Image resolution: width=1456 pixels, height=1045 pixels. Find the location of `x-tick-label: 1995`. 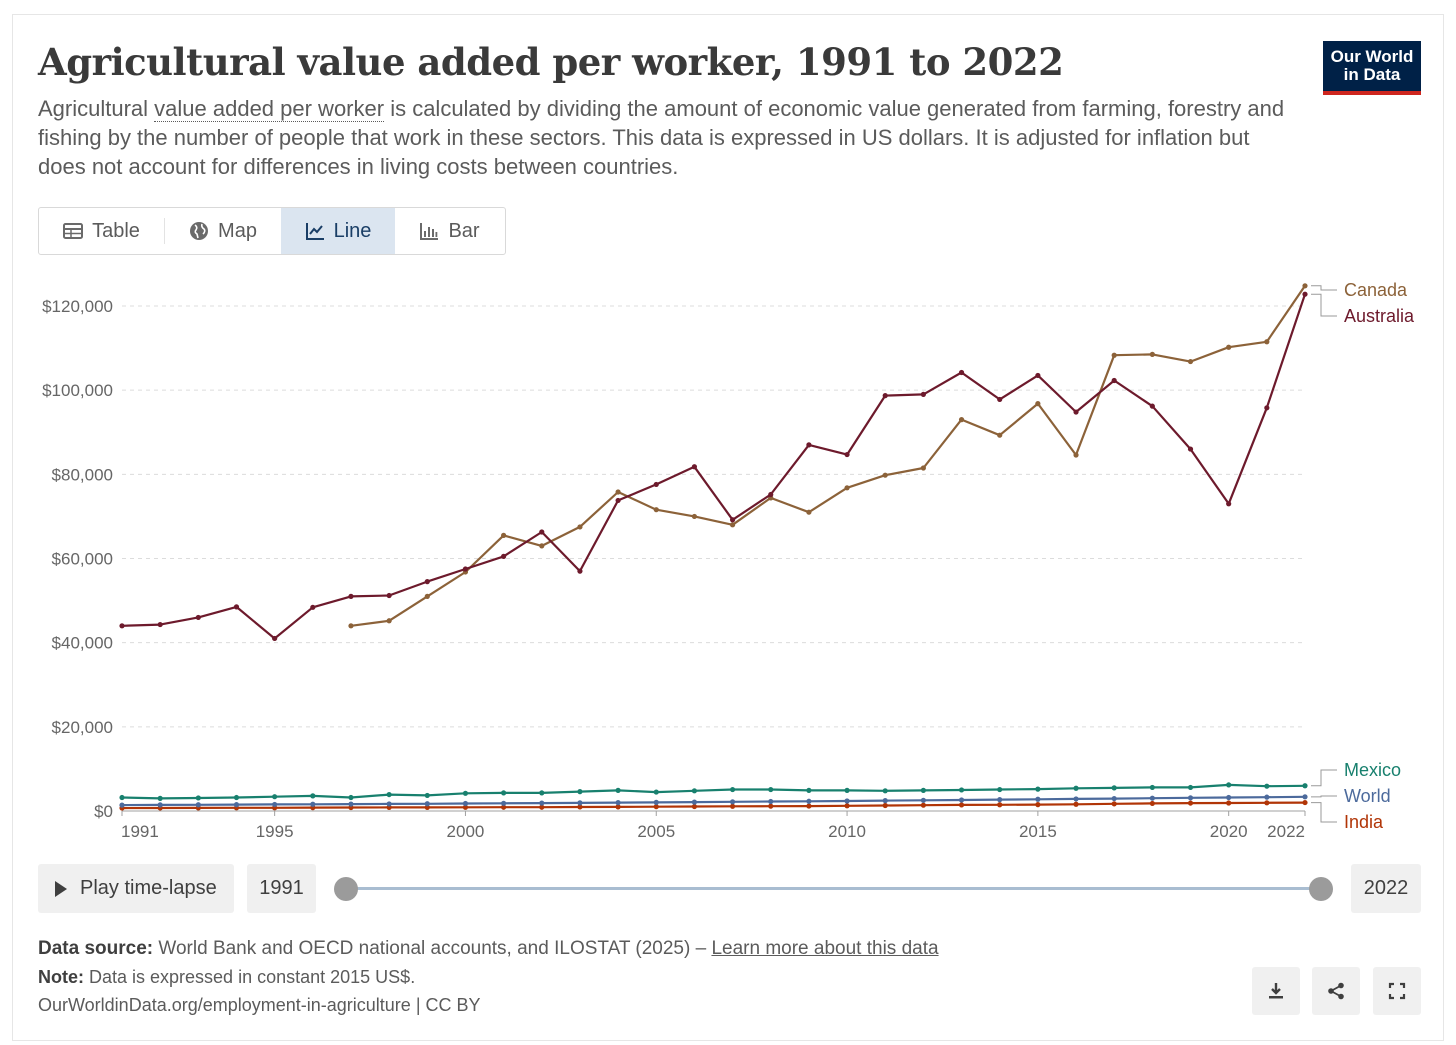

x-tick-label: 1995 is located at coordinates (275, 831).